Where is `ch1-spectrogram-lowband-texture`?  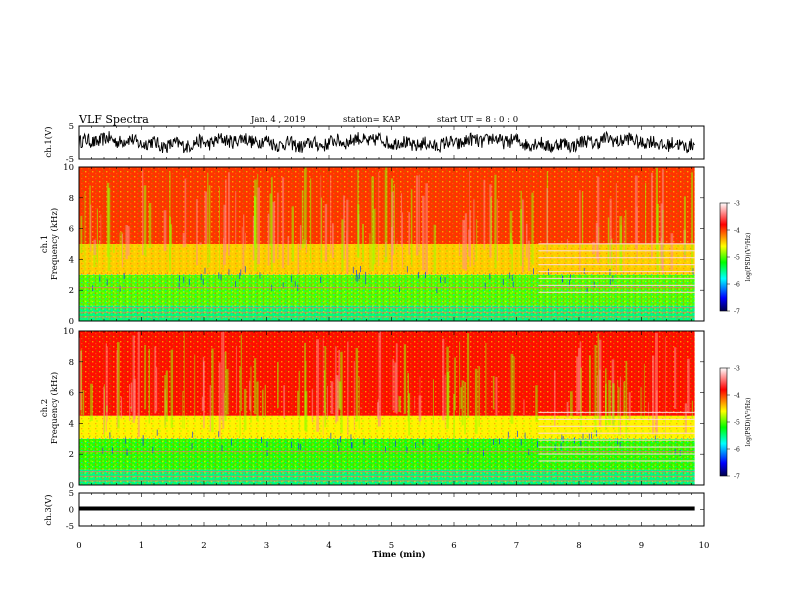
ch1-spectrogram-lowband-texture is located at coordinates (387, 296).